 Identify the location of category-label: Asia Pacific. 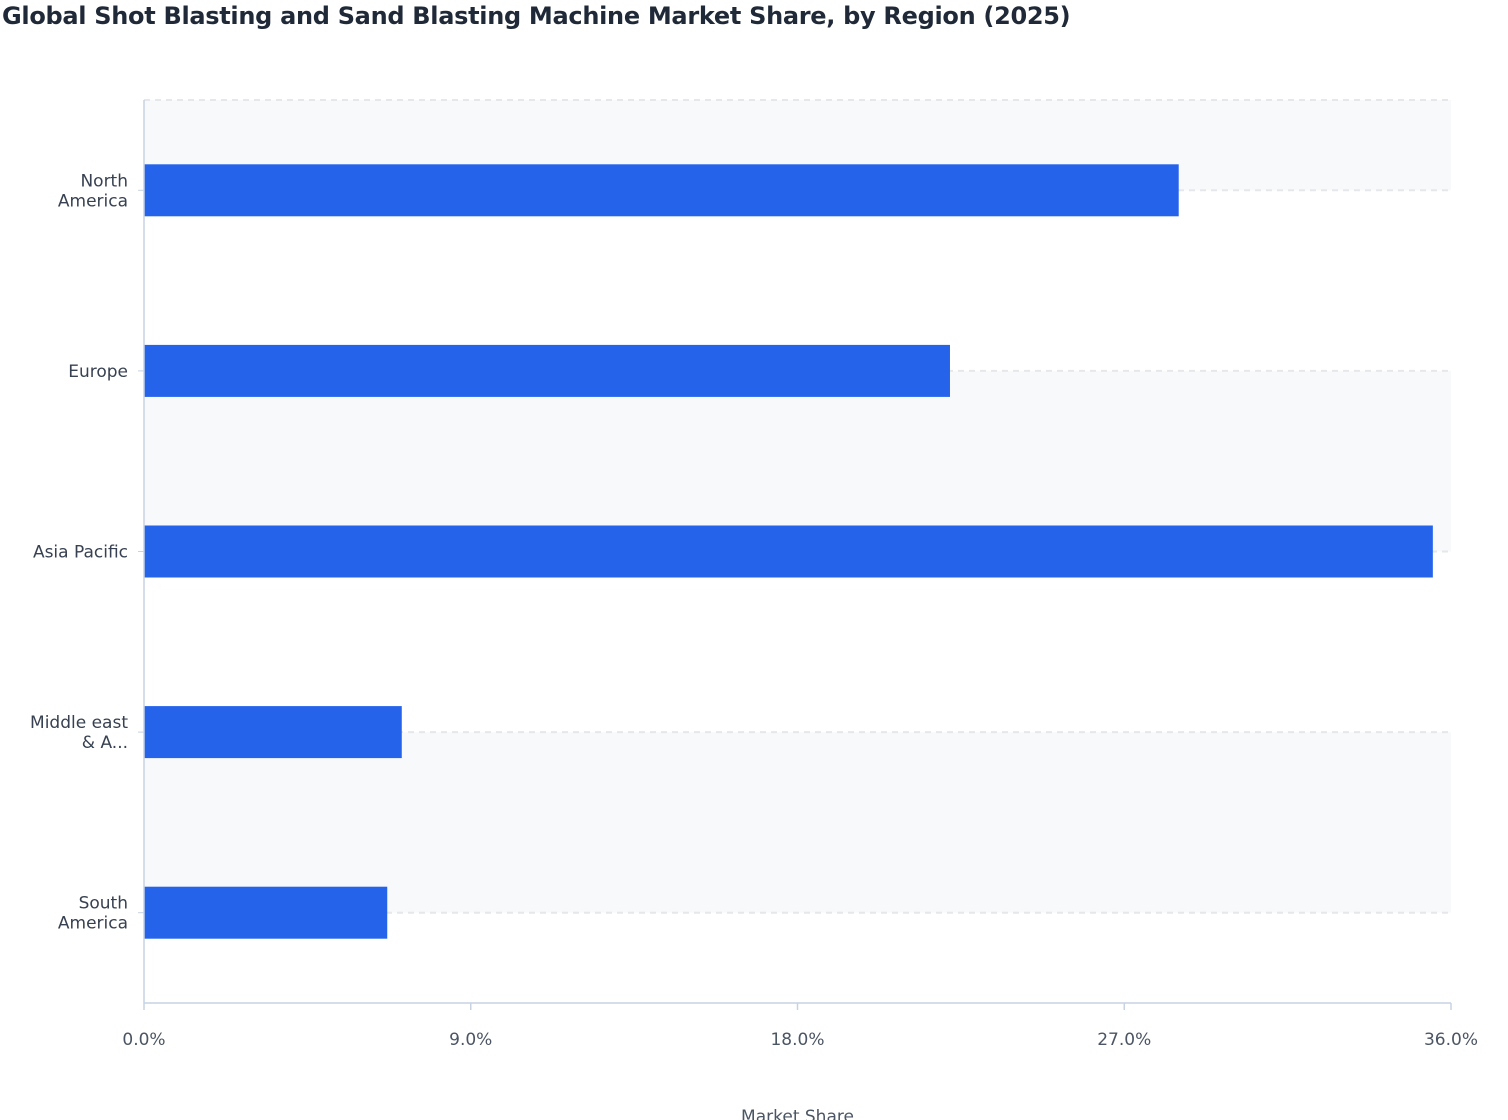
(80, 553).